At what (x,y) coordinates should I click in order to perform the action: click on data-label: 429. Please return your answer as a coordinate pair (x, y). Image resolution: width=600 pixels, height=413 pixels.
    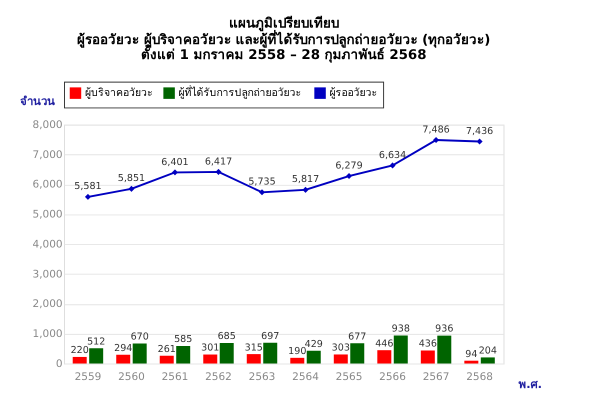
    Looking at the image, I should click on (313, 344).